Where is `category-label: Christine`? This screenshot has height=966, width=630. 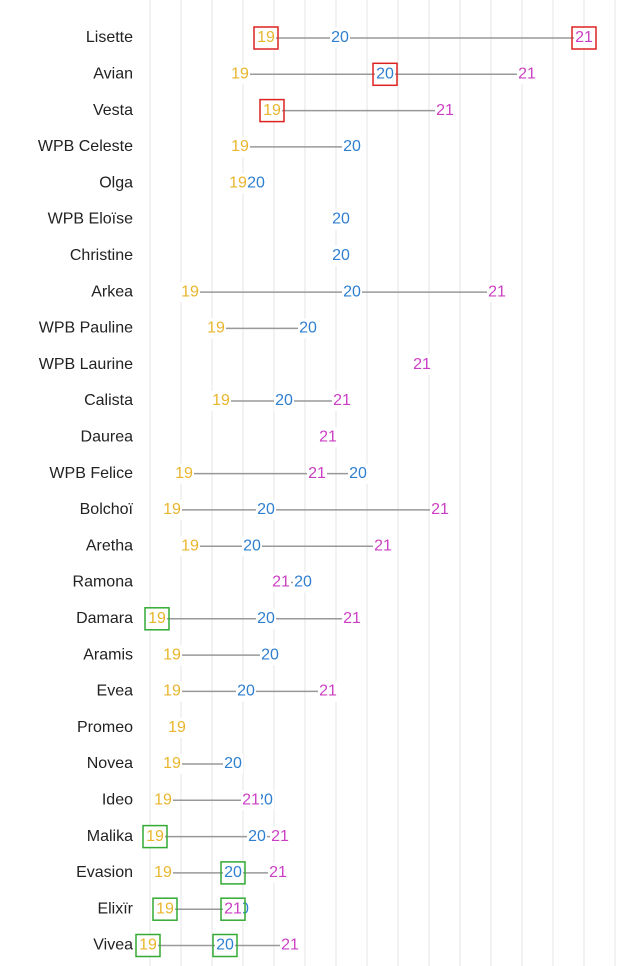
category-label: Christine is located at coordinates (101, 255).